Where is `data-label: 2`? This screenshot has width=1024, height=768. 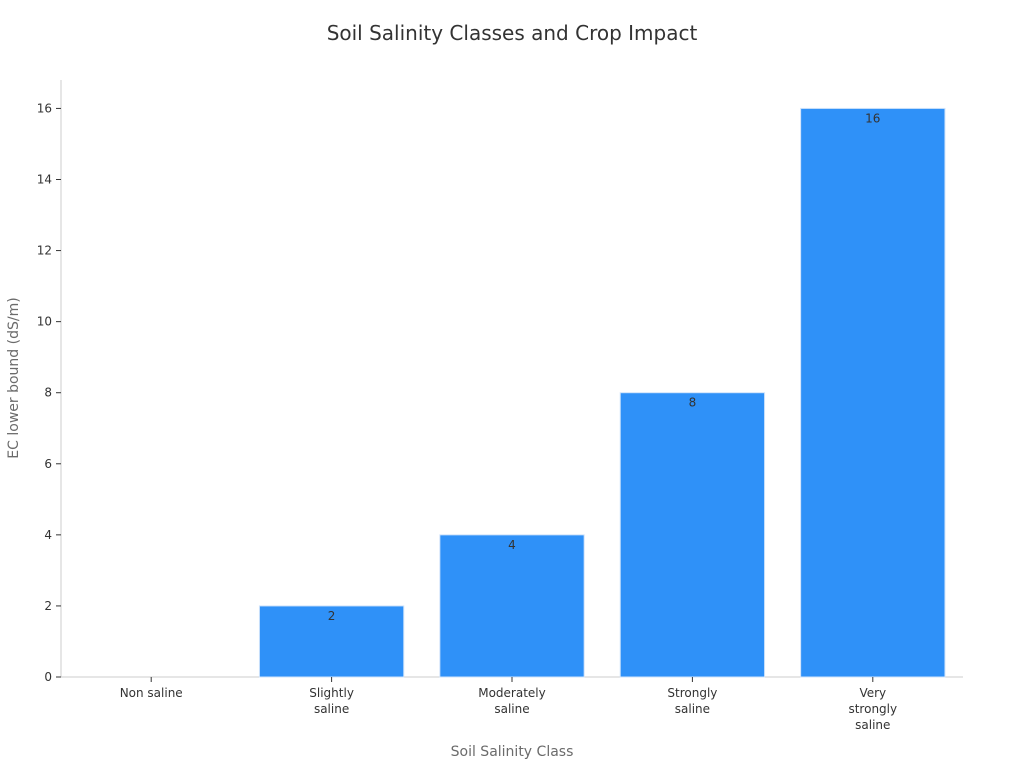
data-label: 2 is located at coordinates (332, 616).